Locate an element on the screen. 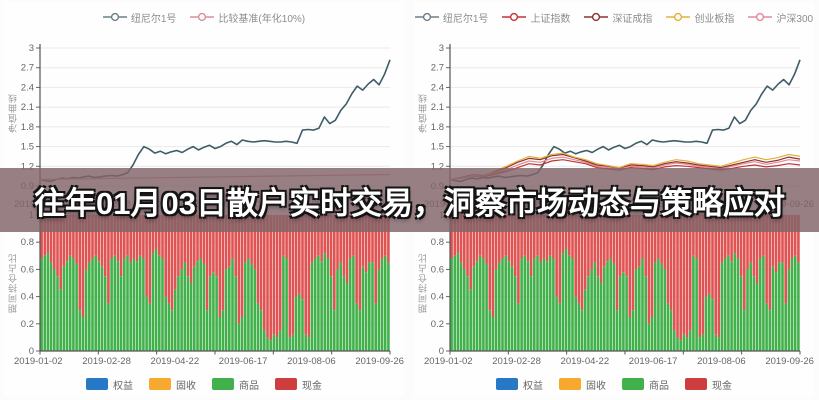  top-legend-item: 上证指数 is located at coordinates (536, 17).